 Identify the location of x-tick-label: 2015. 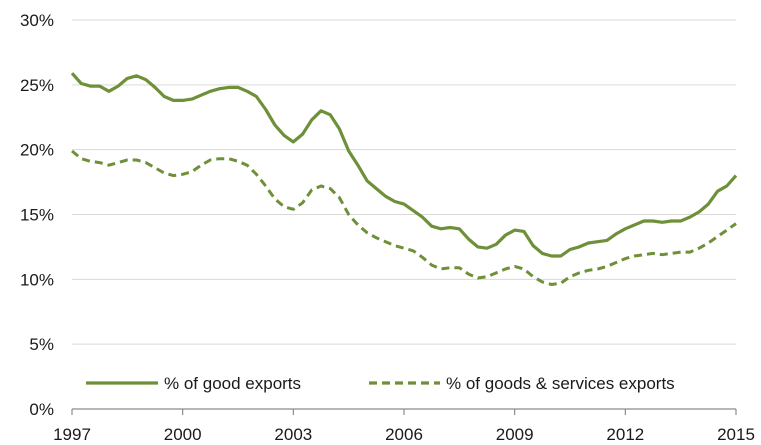
(736, 434).